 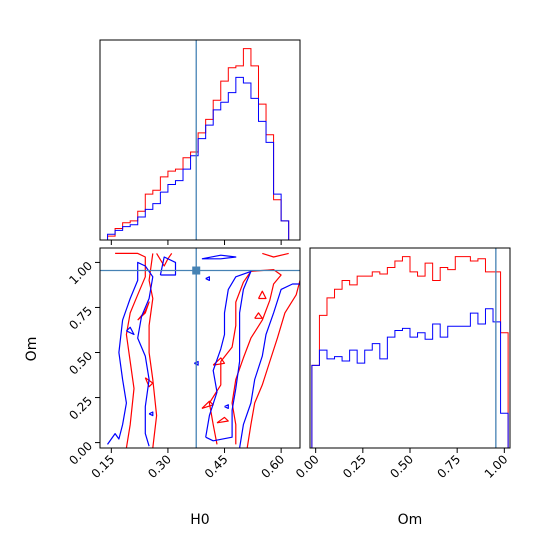 I want to click on hist-Om-series-0-step, so click(x=410, y=352).